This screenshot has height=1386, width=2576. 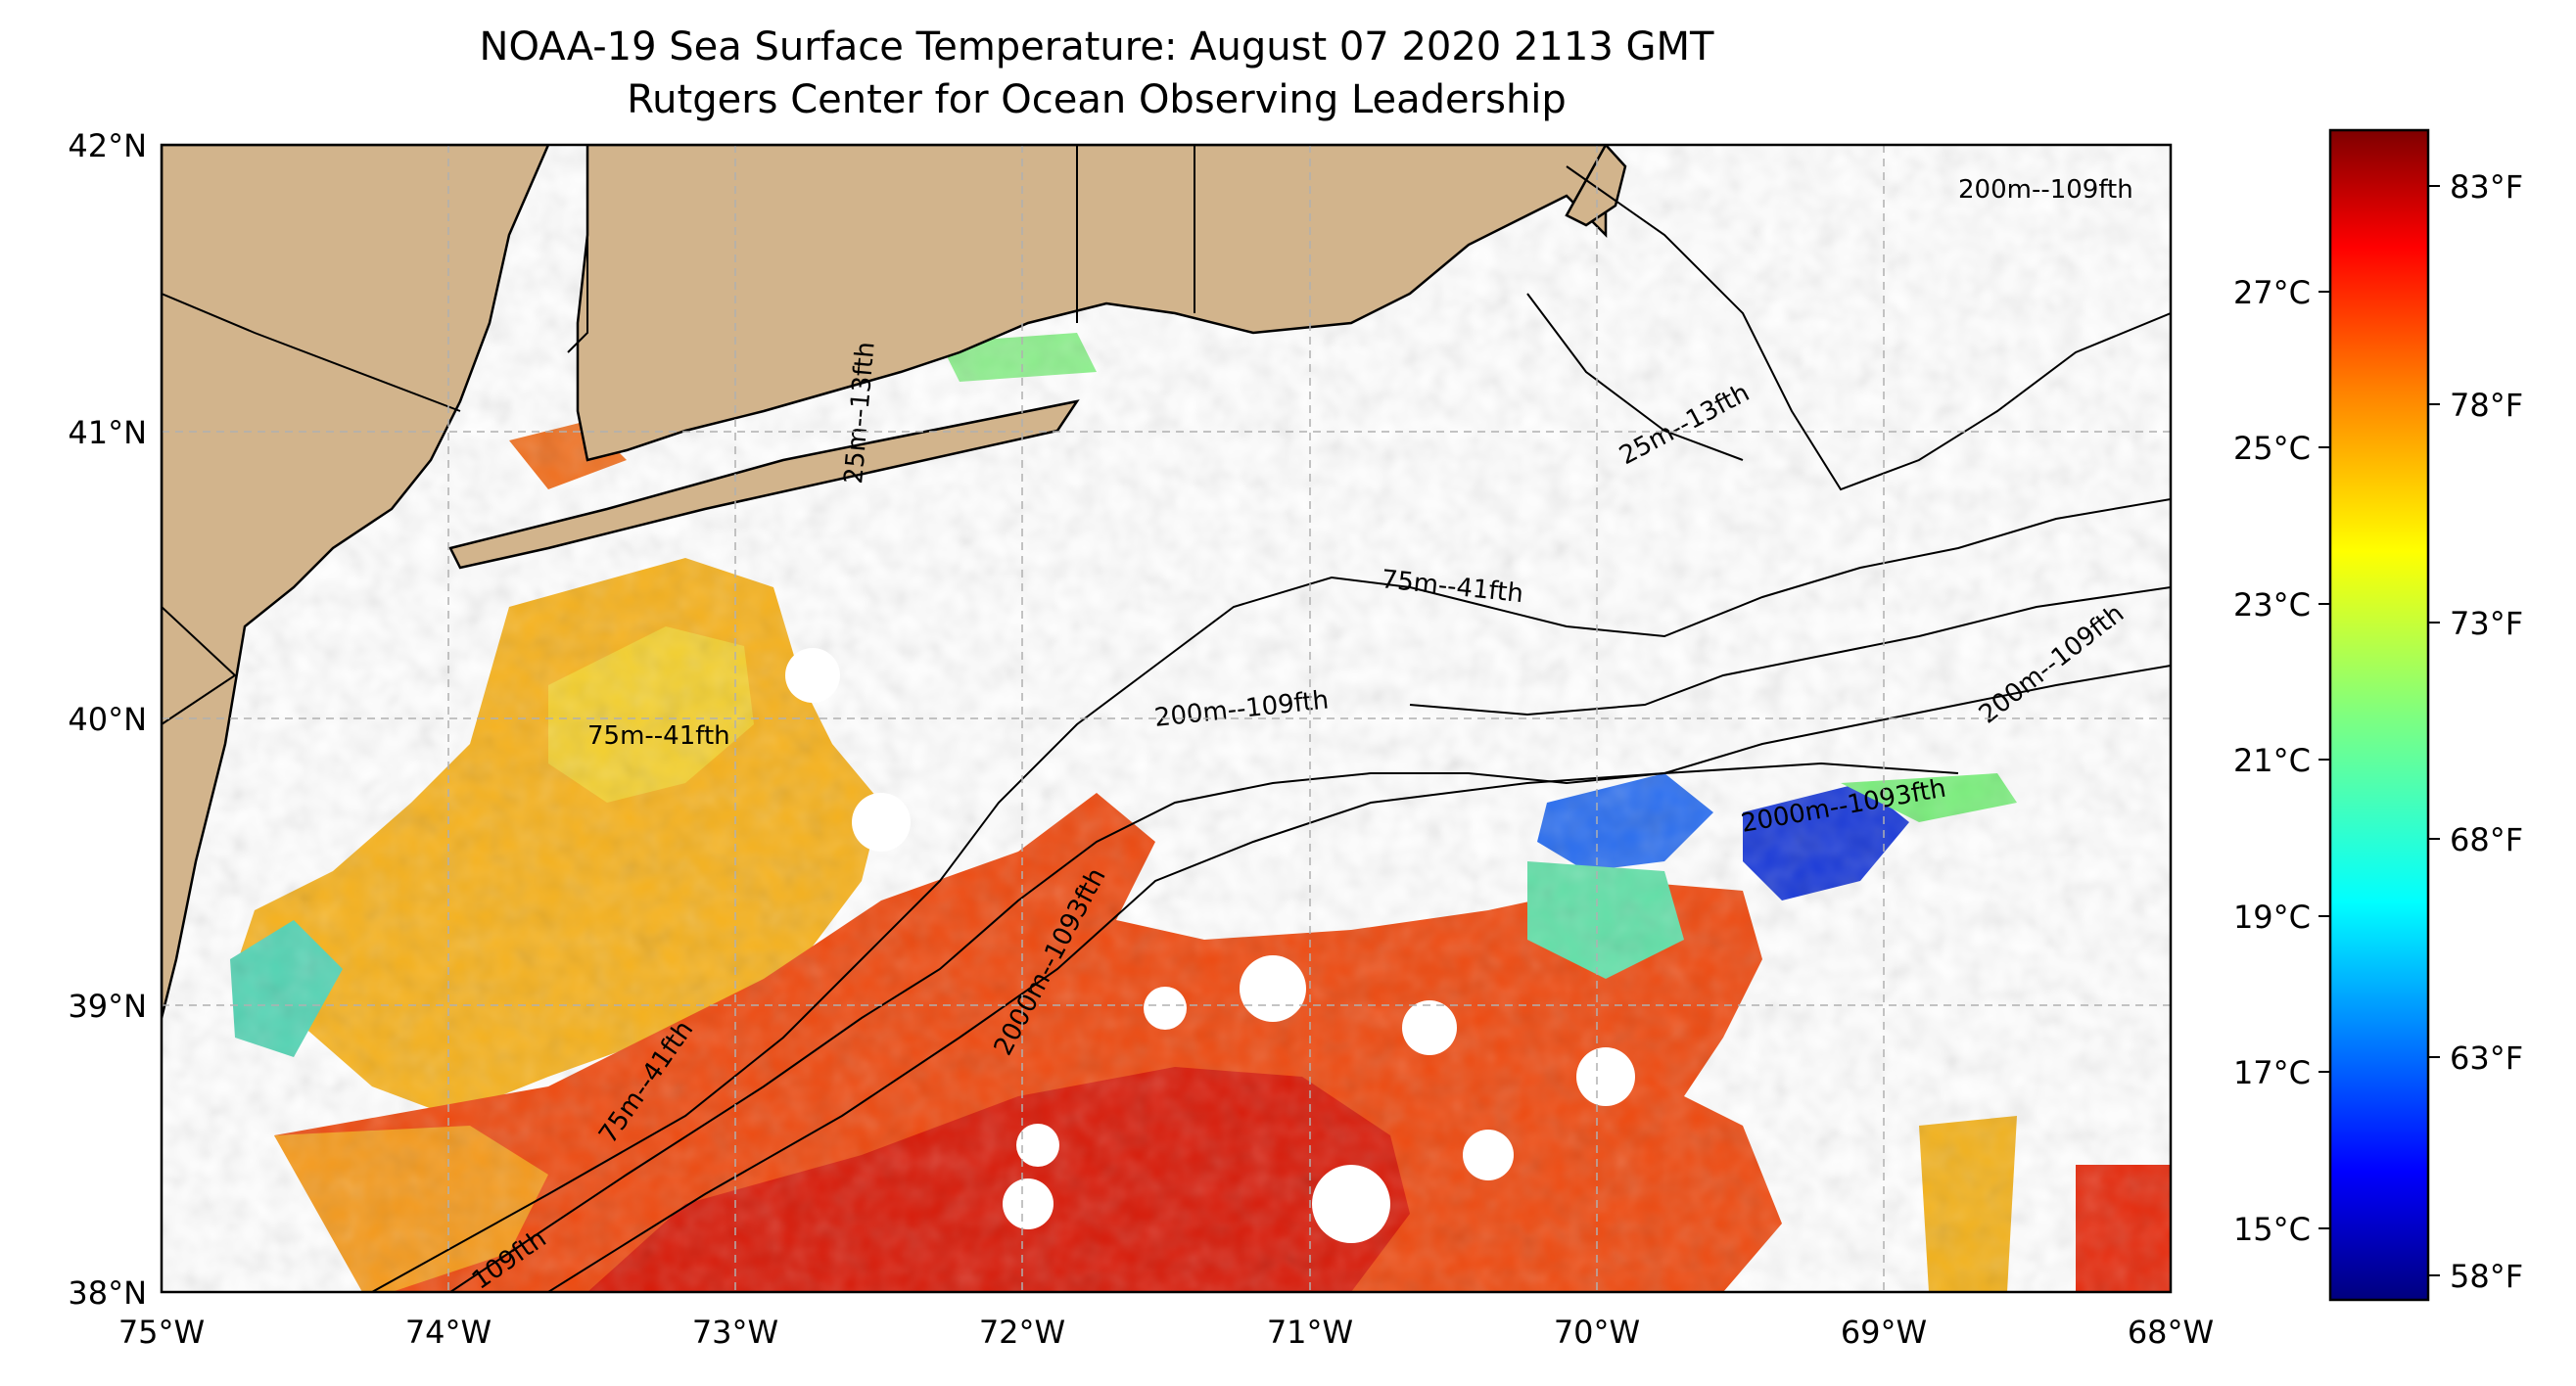 I want to click on isobath-label: 200m--109fth, so click(x=2045, y=190).